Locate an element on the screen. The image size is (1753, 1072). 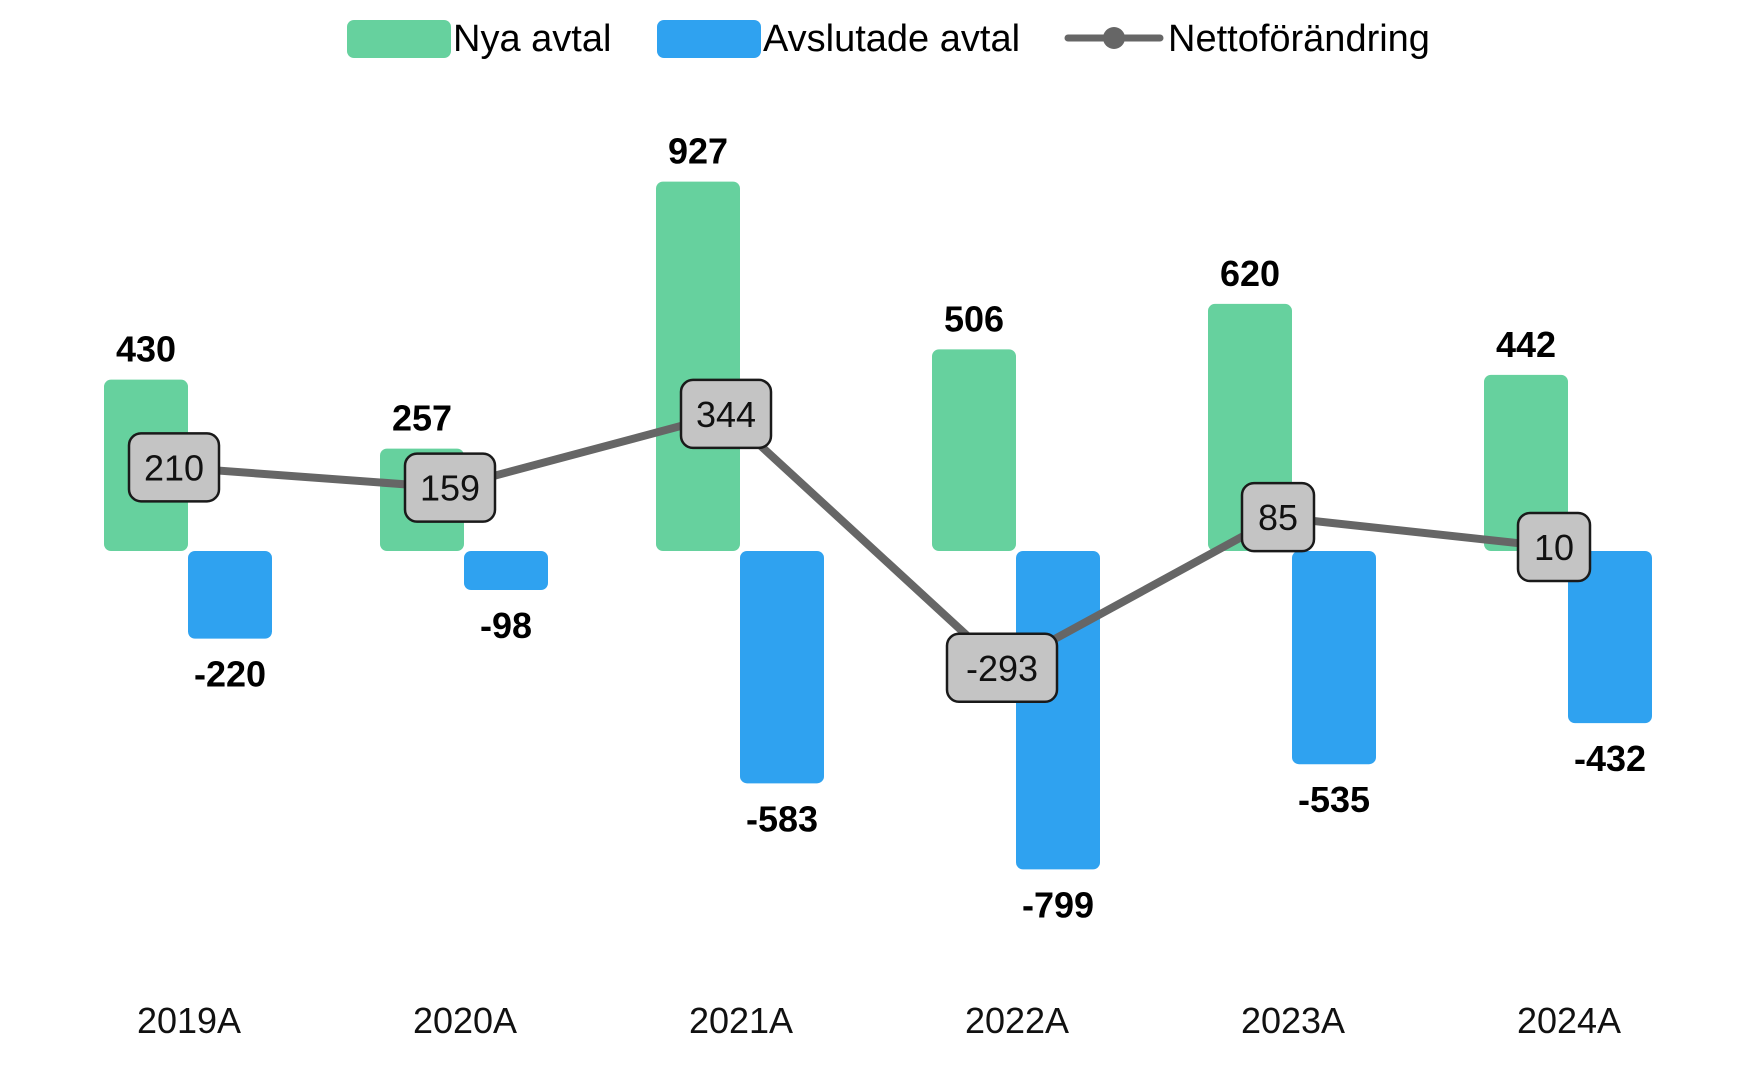
bar-nya-avtal-2022a is located at coordinates (974, 450).